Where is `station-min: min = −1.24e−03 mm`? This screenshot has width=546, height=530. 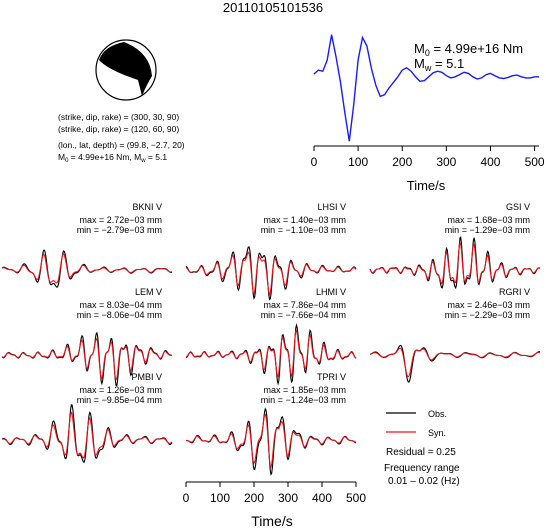
station-min: min = −1.24e−03 mm is located at coordinates (303, 400).